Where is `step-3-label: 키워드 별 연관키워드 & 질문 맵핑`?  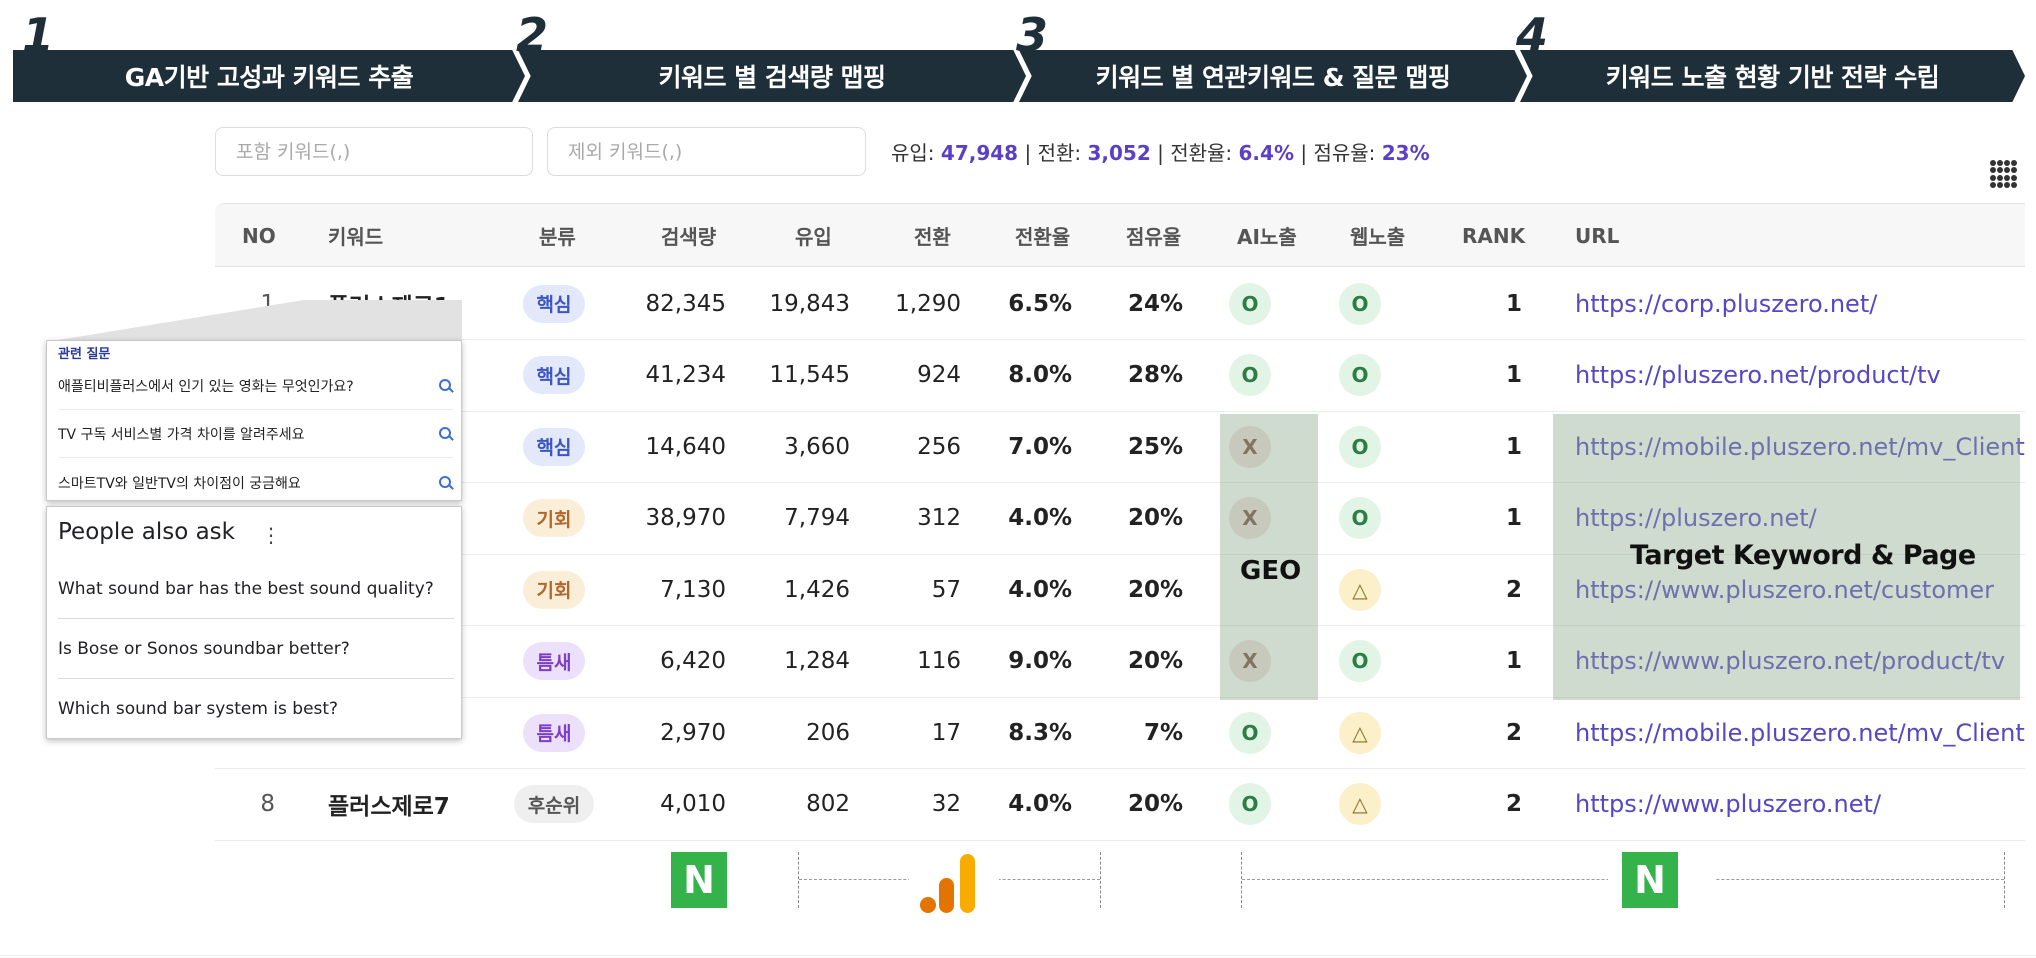 step-3-label: 키워드 별 연관키워드 & 질문 맵핑 is located at coordinates (1273, 77).